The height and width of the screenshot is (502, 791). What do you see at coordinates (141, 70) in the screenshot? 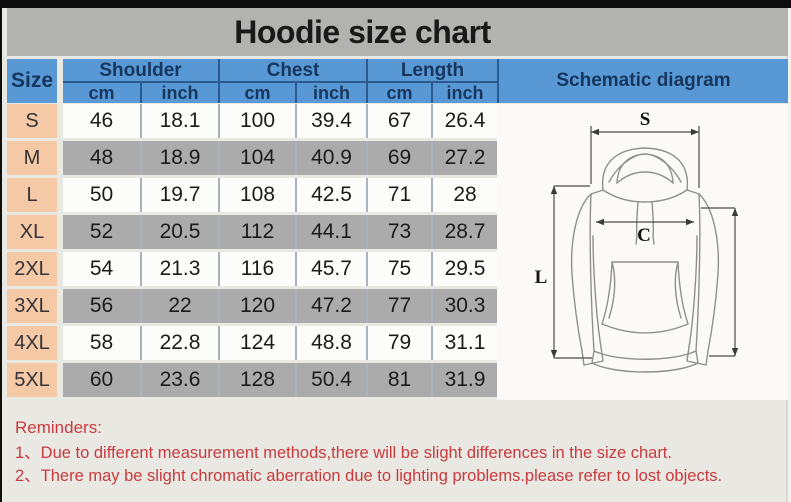
I see `group-header-shoulder: Shoulder` at bounding box center [141, 70].